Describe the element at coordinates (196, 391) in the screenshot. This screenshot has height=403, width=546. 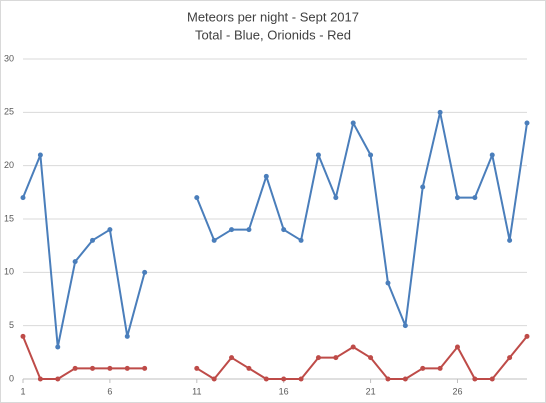
I see `x-tick-label: 11` at that location.